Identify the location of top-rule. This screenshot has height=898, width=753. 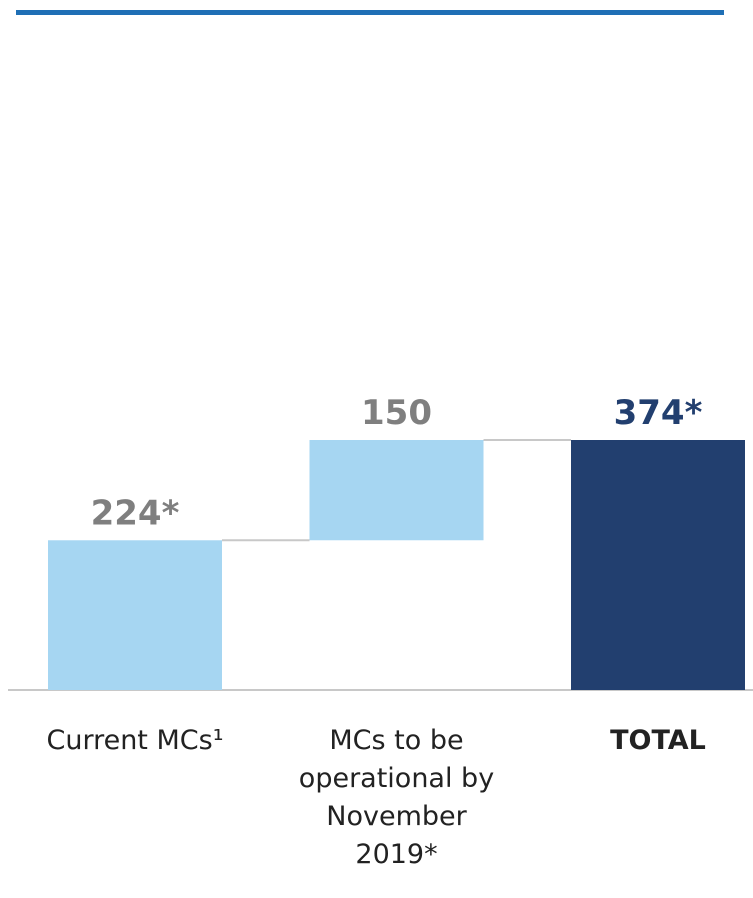
(370, 12).